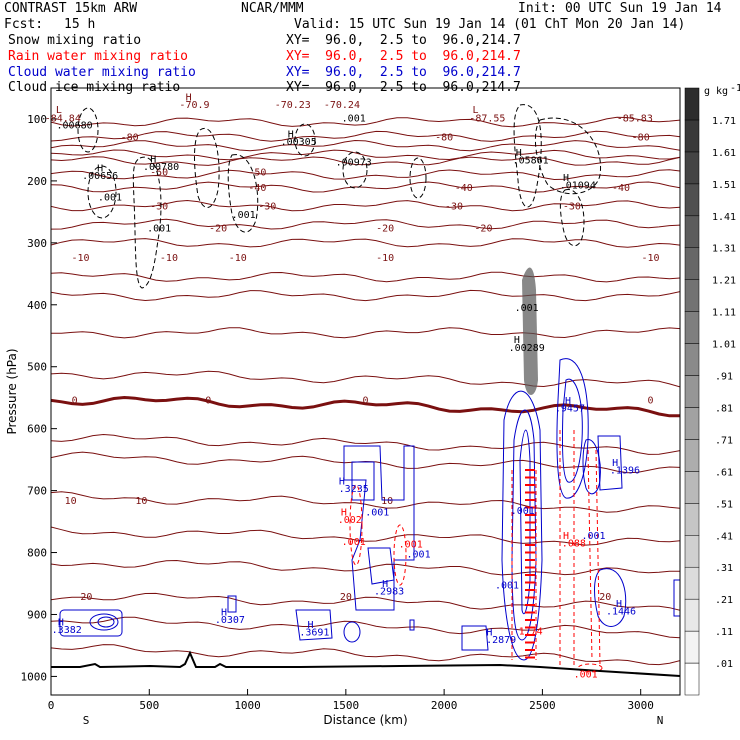 Image resolution: width=740 pixels, height=740 pixels. What do you see at coordinates (635, 118) in the screenshot?
I see `contour-annotation: -85.83` at bounding box center [635, 118].